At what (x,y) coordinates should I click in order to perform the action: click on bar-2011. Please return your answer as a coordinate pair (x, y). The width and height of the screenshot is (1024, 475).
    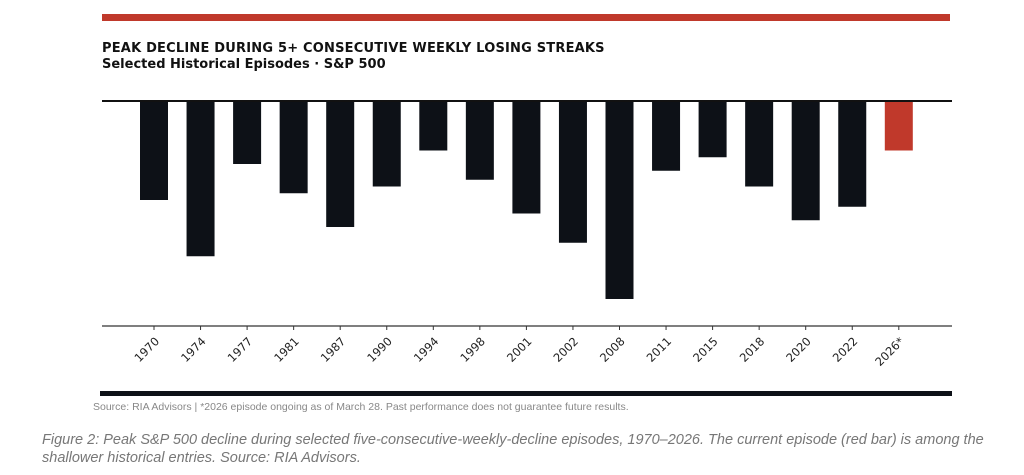
    Looking at the image, I should click on (666, 136).